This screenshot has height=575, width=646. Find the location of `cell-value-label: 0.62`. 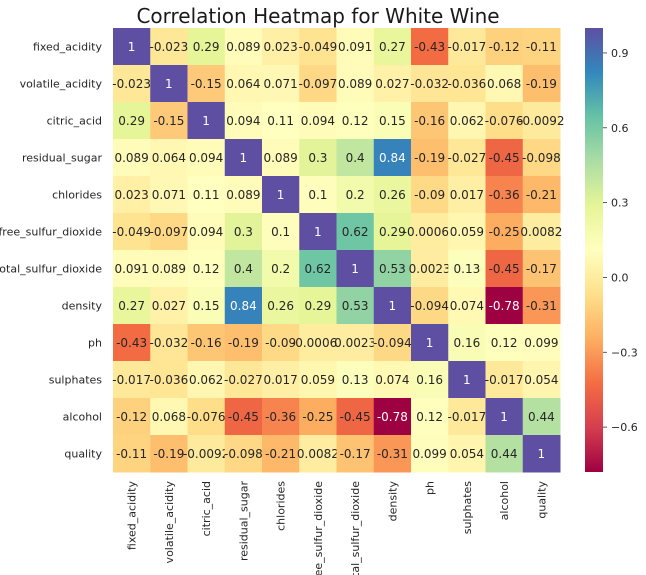

cell-value-label: 0.62 is located at coordinates (355, 232).